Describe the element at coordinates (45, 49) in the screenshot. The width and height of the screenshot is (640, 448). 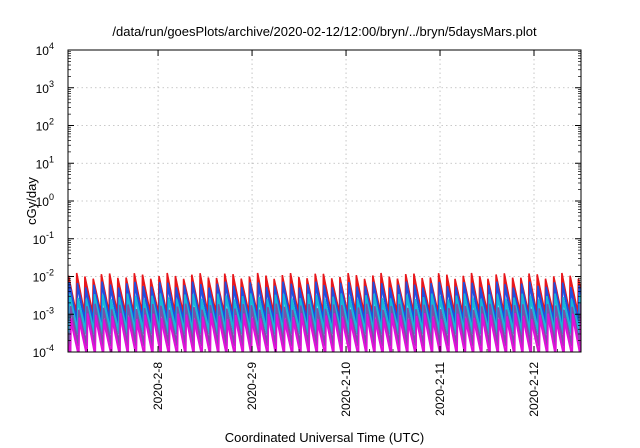
I see `y-tick-label: 10⁴` at that location.